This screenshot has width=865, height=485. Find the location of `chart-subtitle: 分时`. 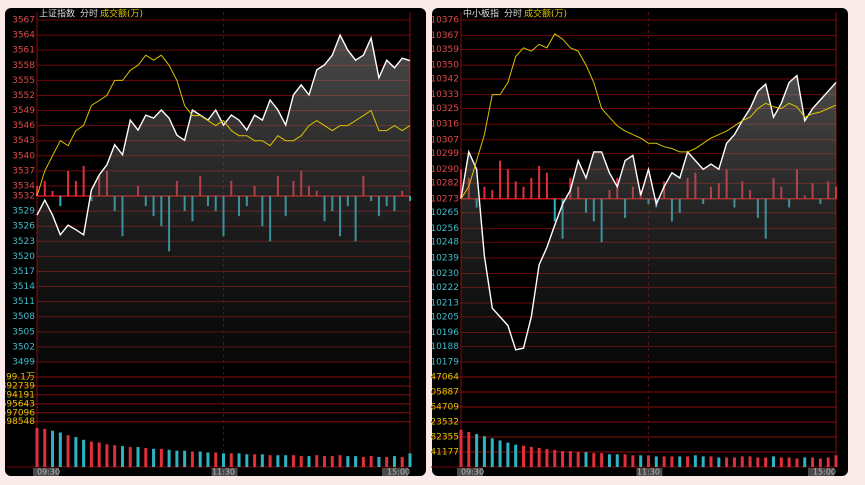

chart-subtitle: 分时 is located at coordinates (89, 14).